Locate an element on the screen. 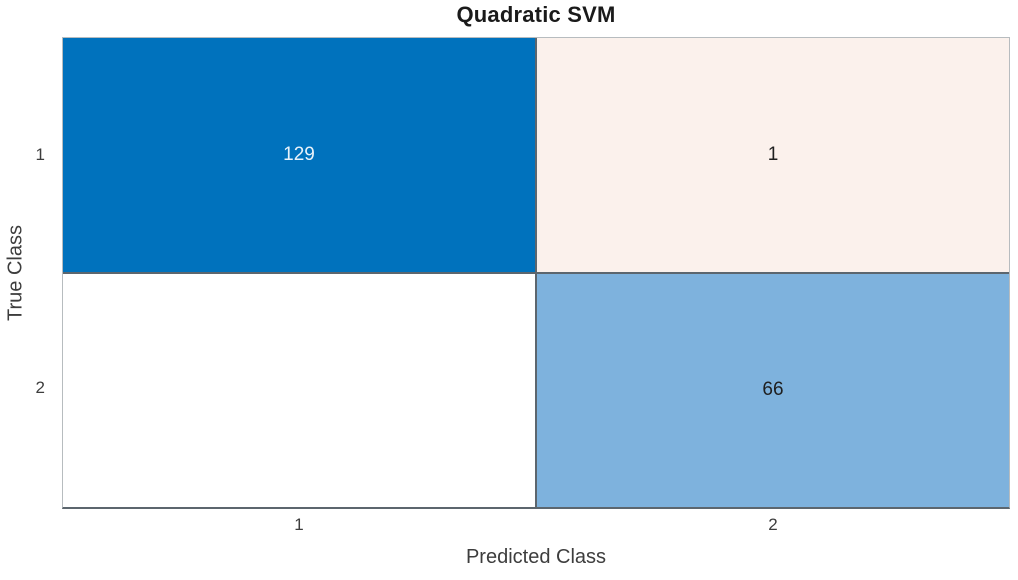 The height and width of the screenshot is (580, 1018). cell-value: 1 is located at coordinates (773, 154).